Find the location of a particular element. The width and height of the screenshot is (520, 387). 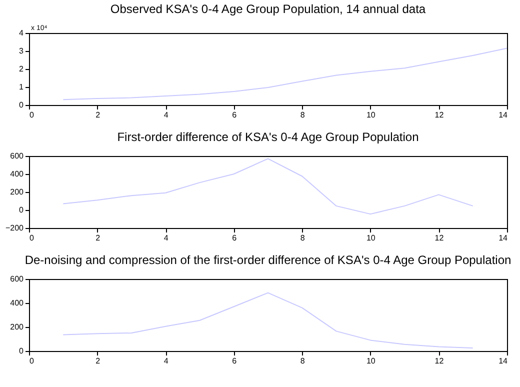

chart-title: De-noising and compression of the first-order difference of KSA's 0-4 Age Group Population is located at coordinates (268, 260).